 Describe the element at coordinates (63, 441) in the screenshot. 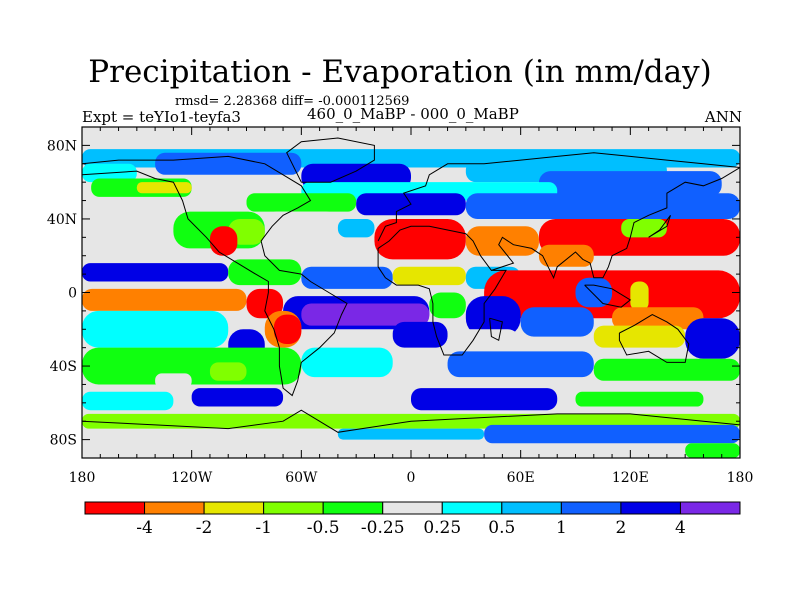

I see `lat-tick-label: 80S` at that location.